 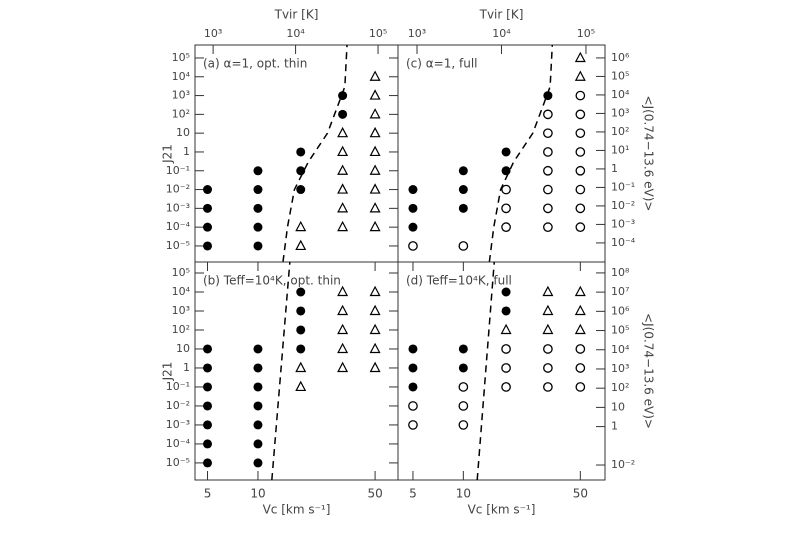 What do you see at coordinates (178, 170) in the screenshot?
I see `y-tick-label: 10⁻¹` at bounding box center [178, 170].